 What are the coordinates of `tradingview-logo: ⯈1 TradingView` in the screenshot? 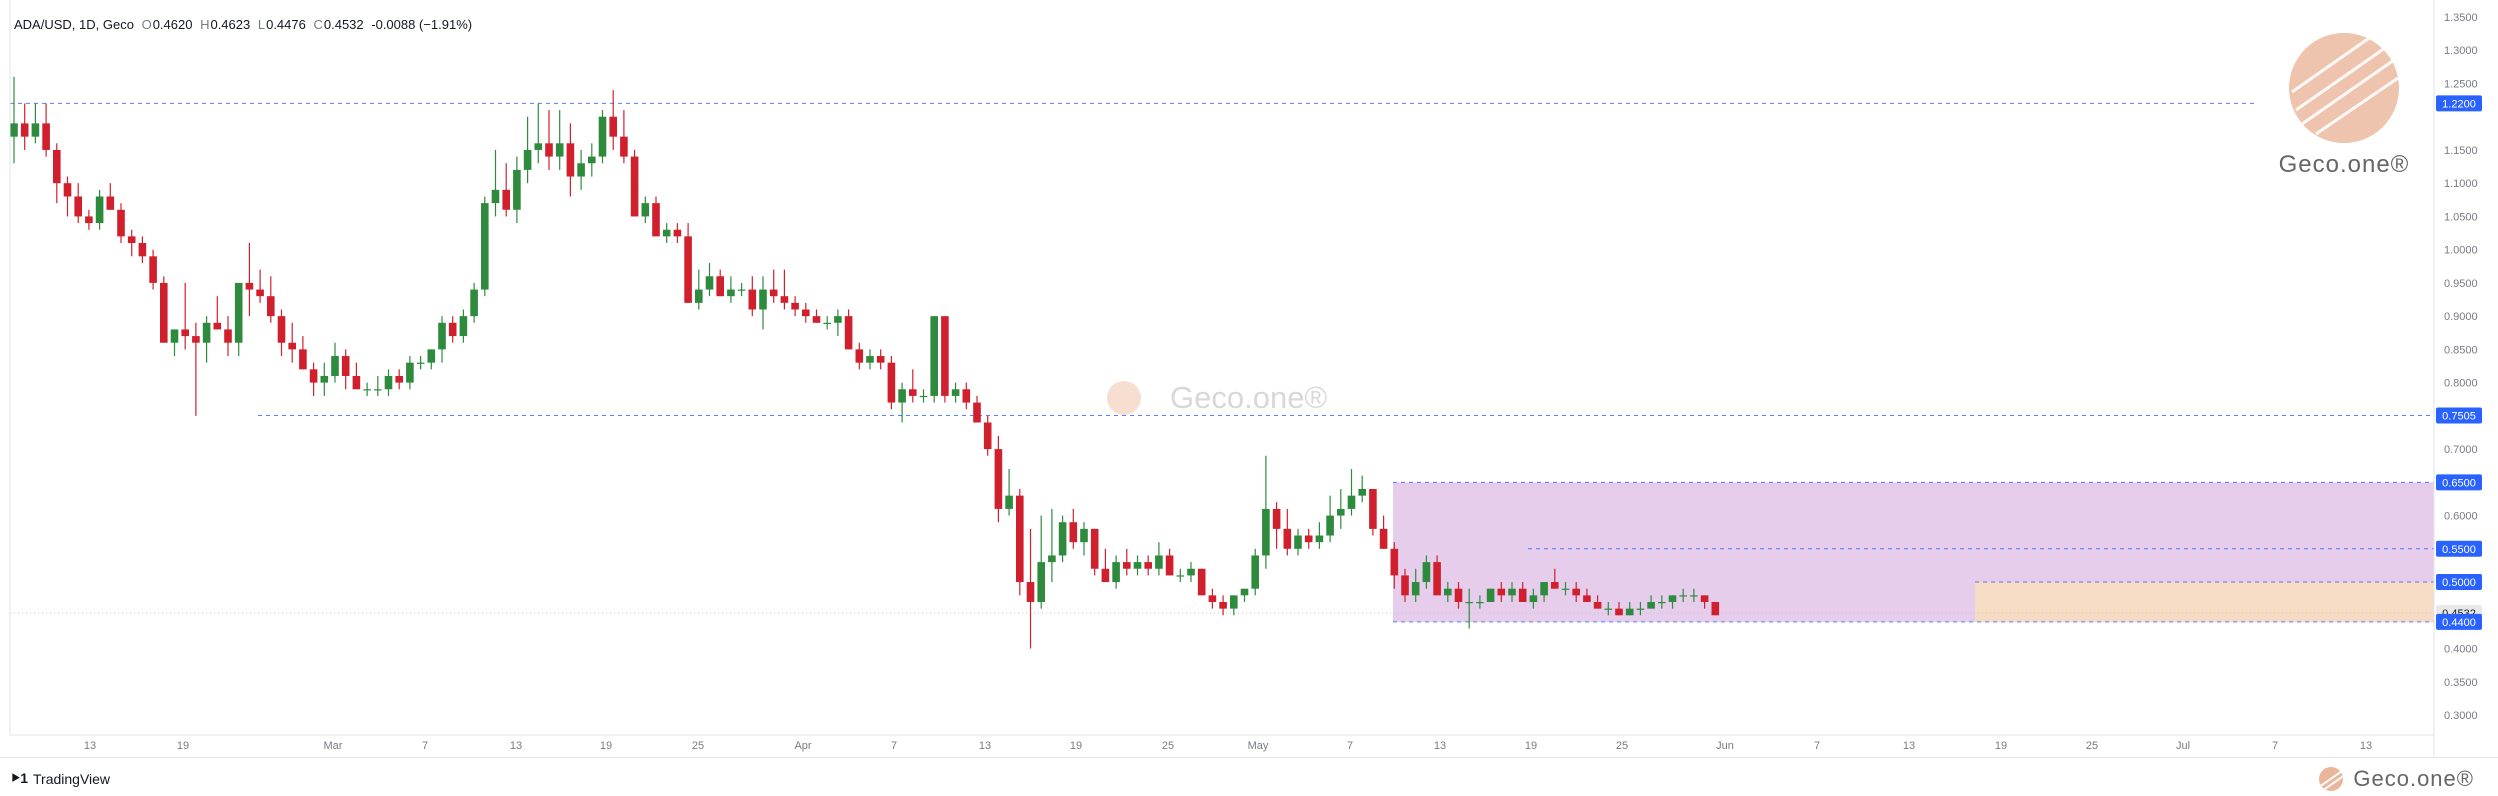 It's located at (60, 778).